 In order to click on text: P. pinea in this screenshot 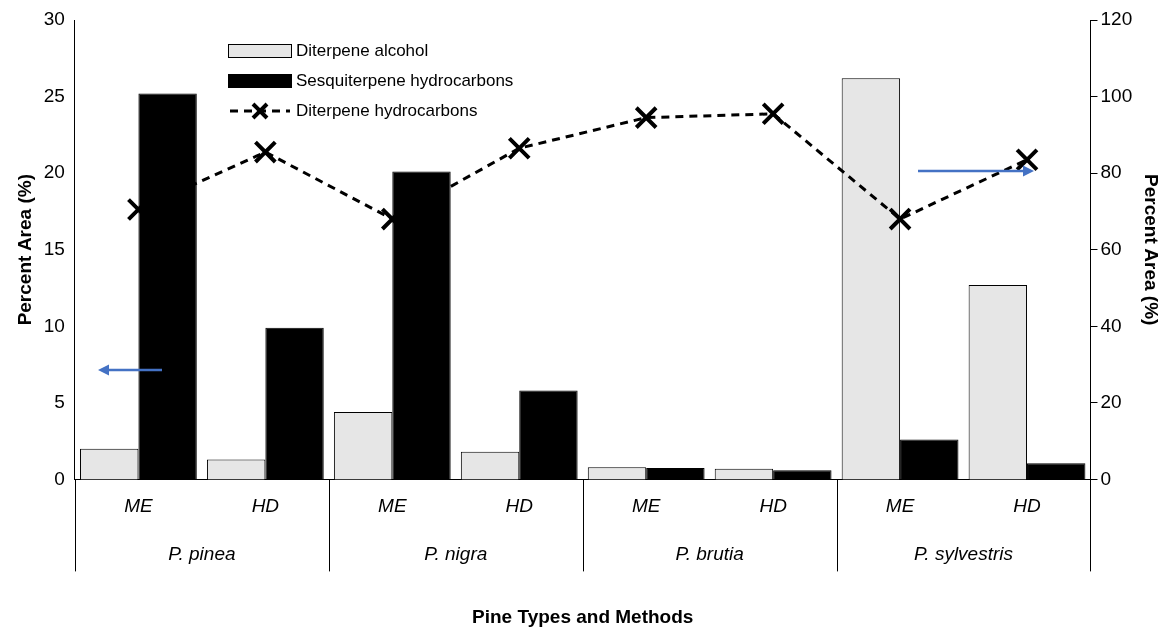, I will do `click(202, 553)`.